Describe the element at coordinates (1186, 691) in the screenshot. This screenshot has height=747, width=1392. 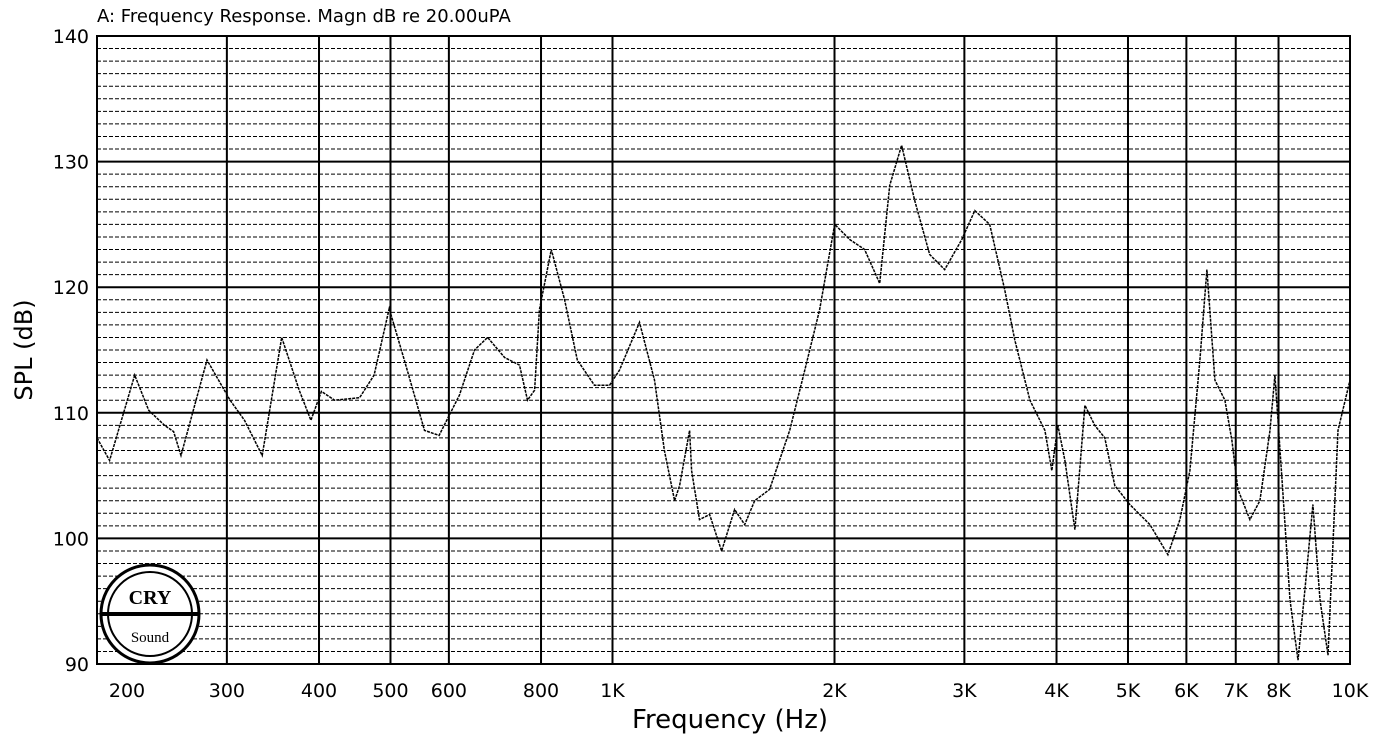
I see `x-tick-label: 6K` at that location.